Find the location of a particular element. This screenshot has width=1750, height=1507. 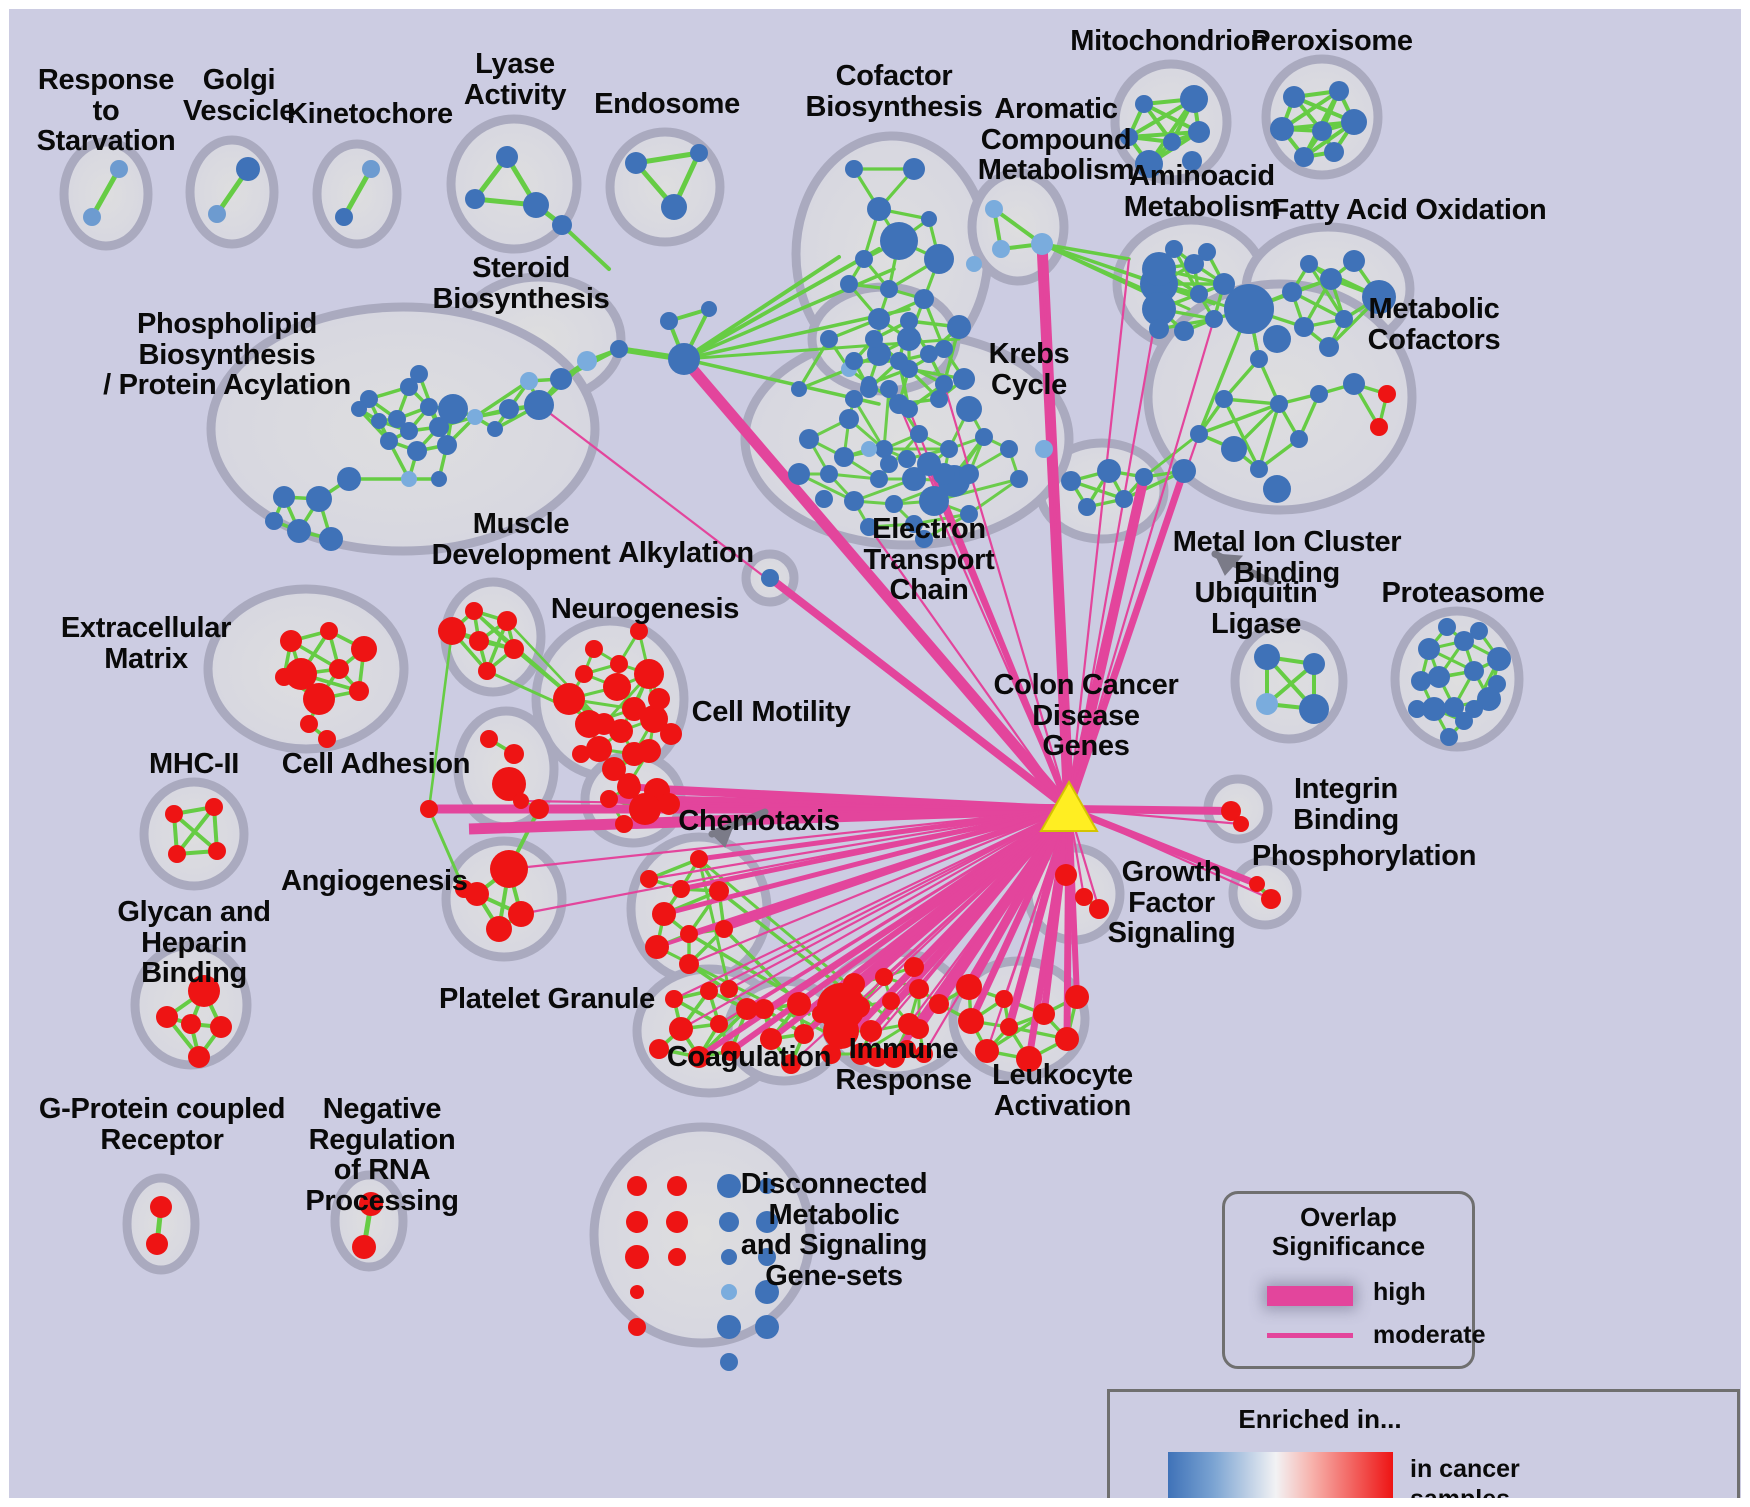

label-neurogenesis: Neurogenesis is located at coordinates (645, 609).